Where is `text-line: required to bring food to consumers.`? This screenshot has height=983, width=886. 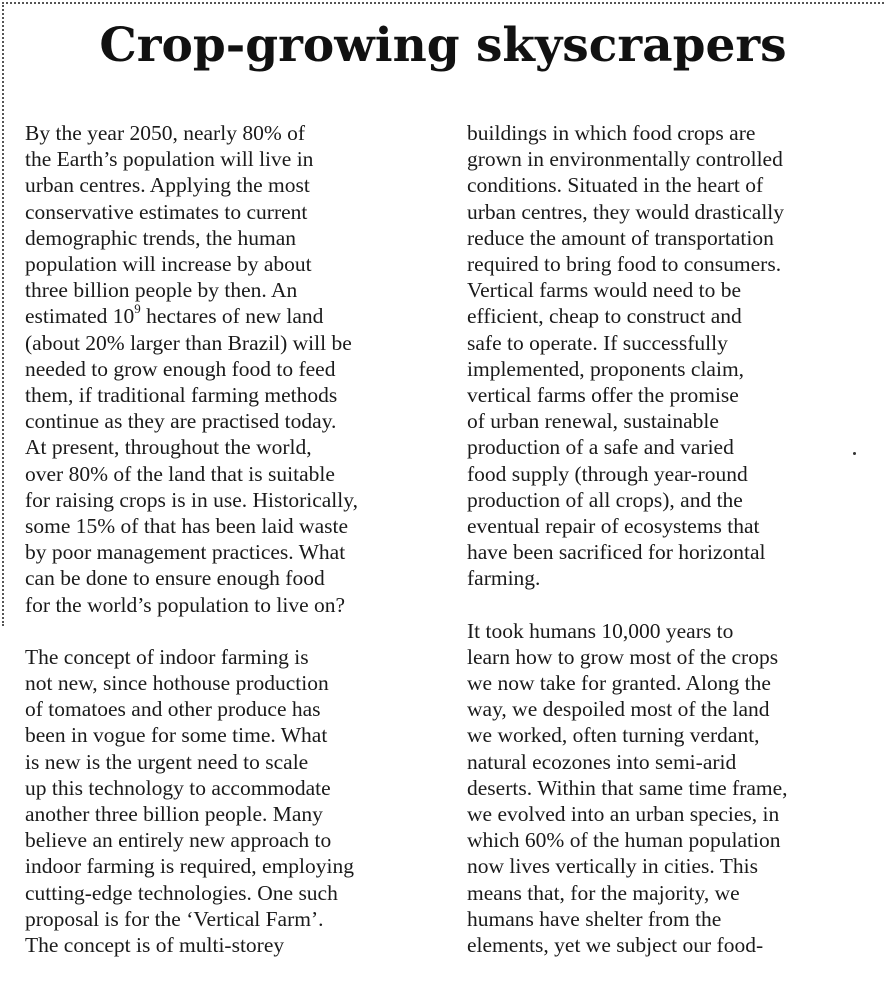 text-line: required to bring food to consumers. is located at coordinates (624, 264).